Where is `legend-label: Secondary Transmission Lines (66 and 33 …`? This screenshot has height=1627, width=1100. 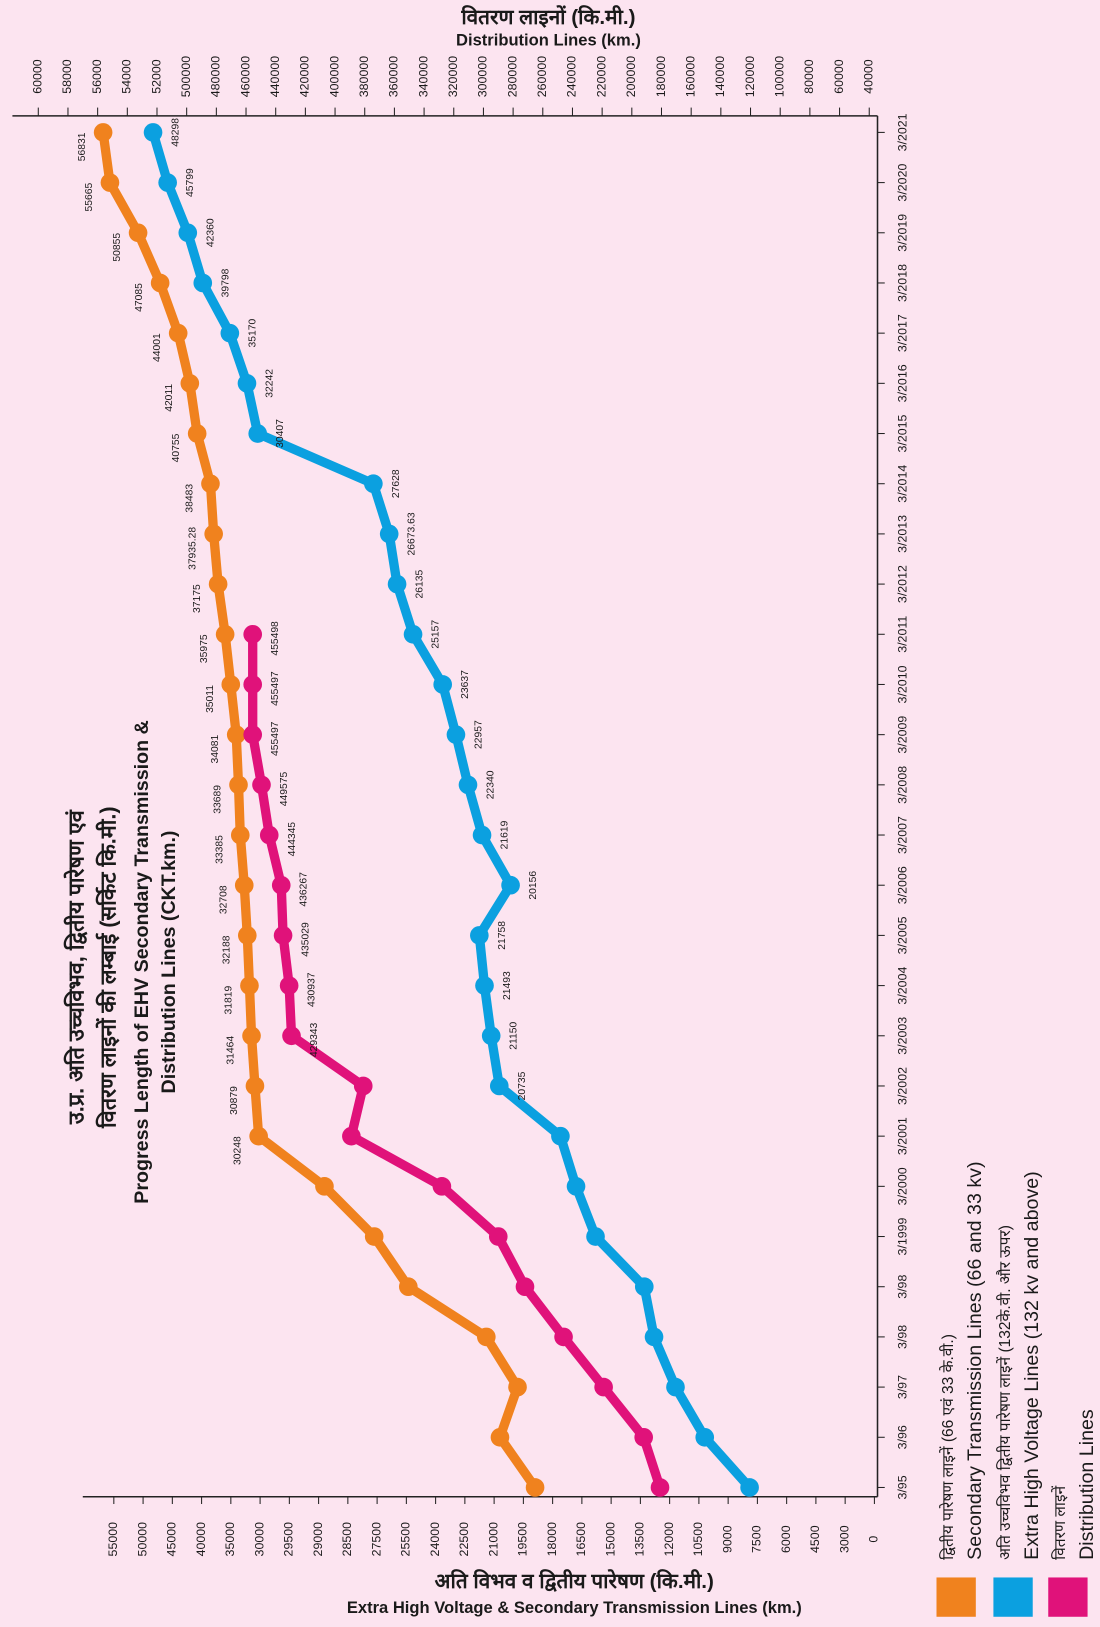 legend-label: Secondary Transmission Lines (66 and 33 … is located at coordinates (975, 1360).